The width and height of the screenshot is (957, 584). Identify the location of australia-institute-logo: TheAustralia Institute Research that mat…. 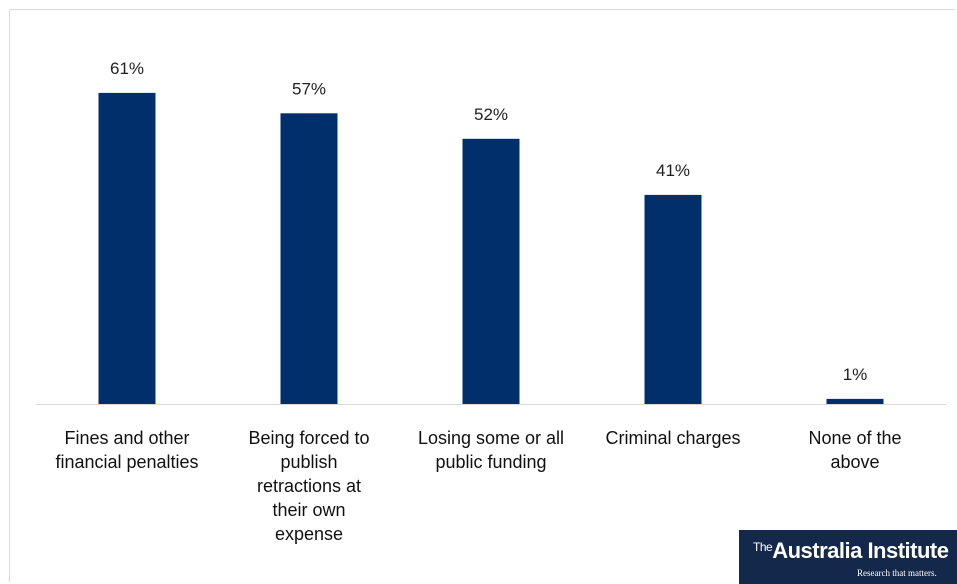
(848, 557).